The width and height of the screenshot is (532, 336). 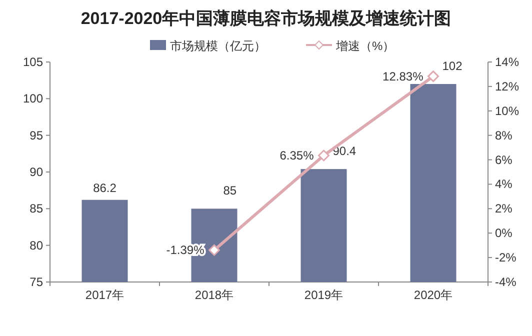 What do you see at coordinates (37, 282) in the screenshot?
I see `y-tick-label: 75` at bounding box center [37, 282].